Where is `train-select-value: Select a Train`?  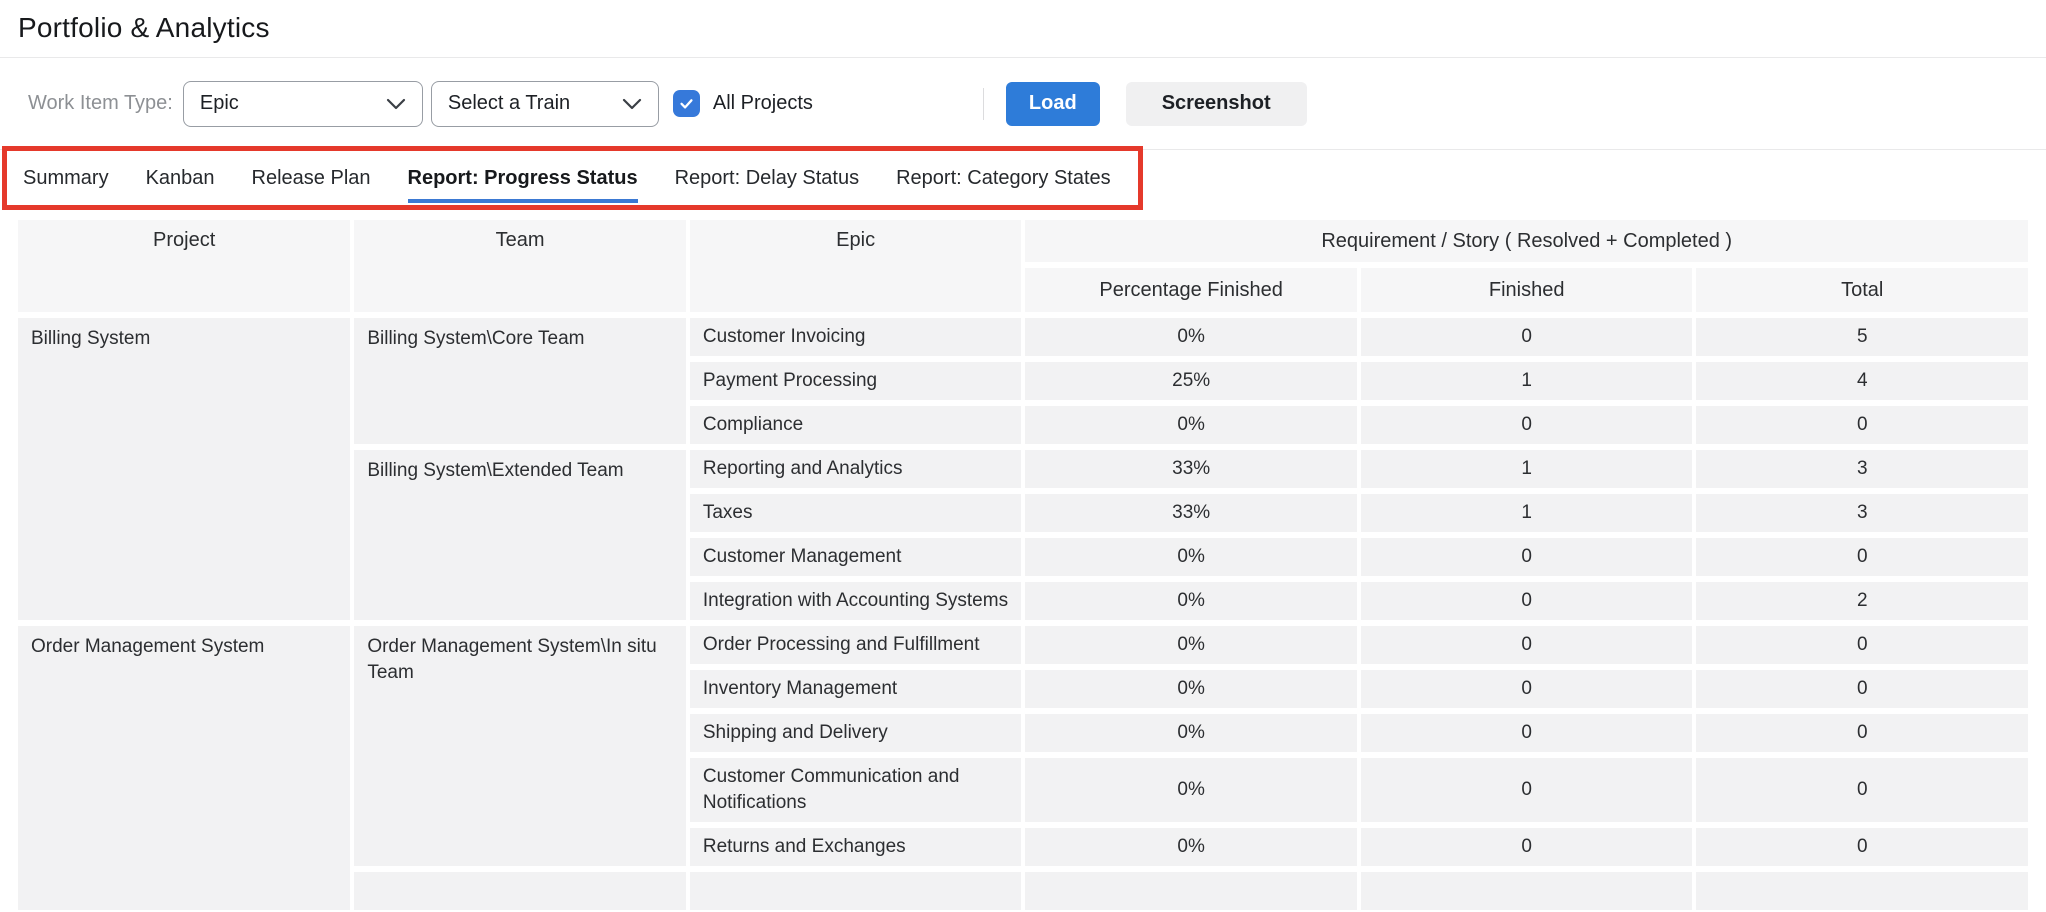
train-select-value: Select a Train is located at coordinates (509, 103).